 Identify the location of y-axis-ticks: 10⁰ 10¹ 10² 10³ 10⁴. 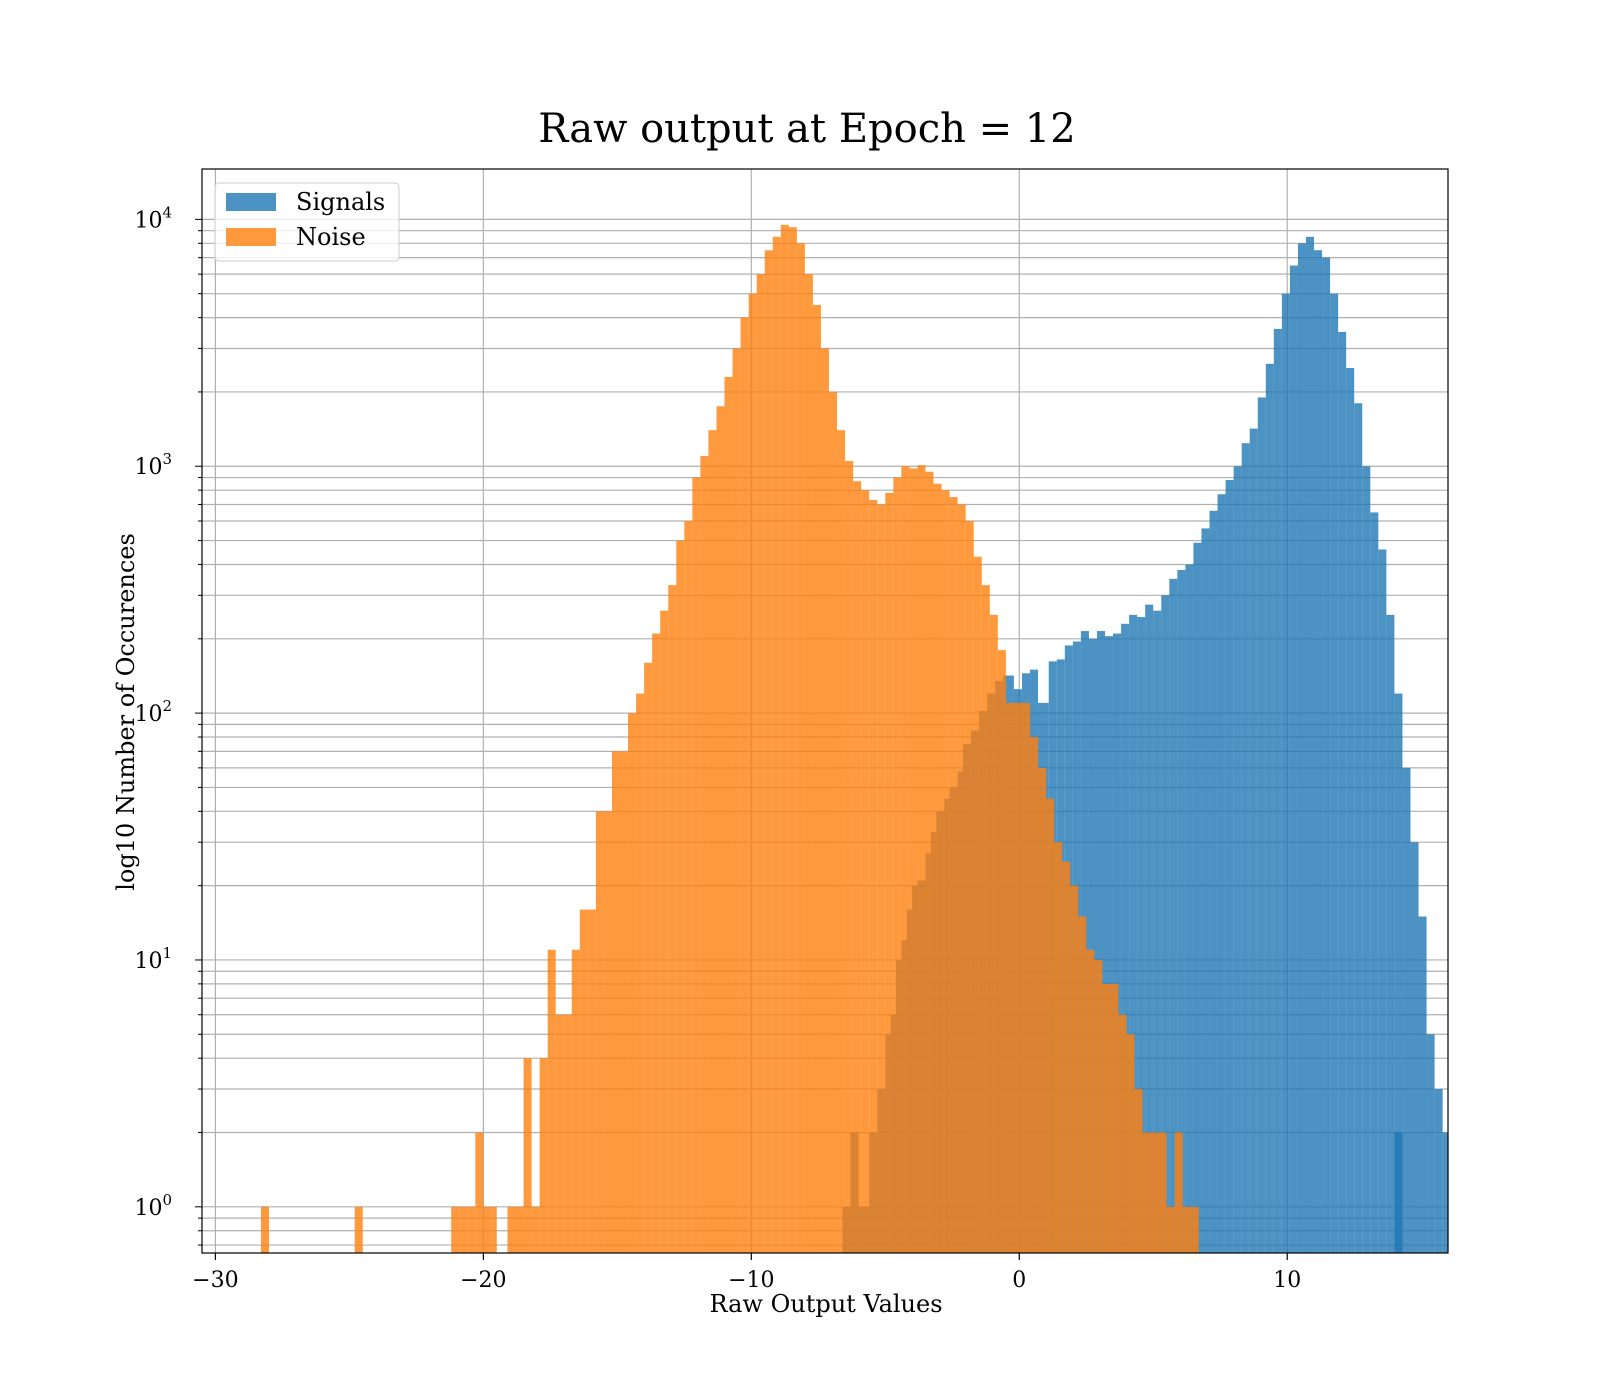
(168, 724).